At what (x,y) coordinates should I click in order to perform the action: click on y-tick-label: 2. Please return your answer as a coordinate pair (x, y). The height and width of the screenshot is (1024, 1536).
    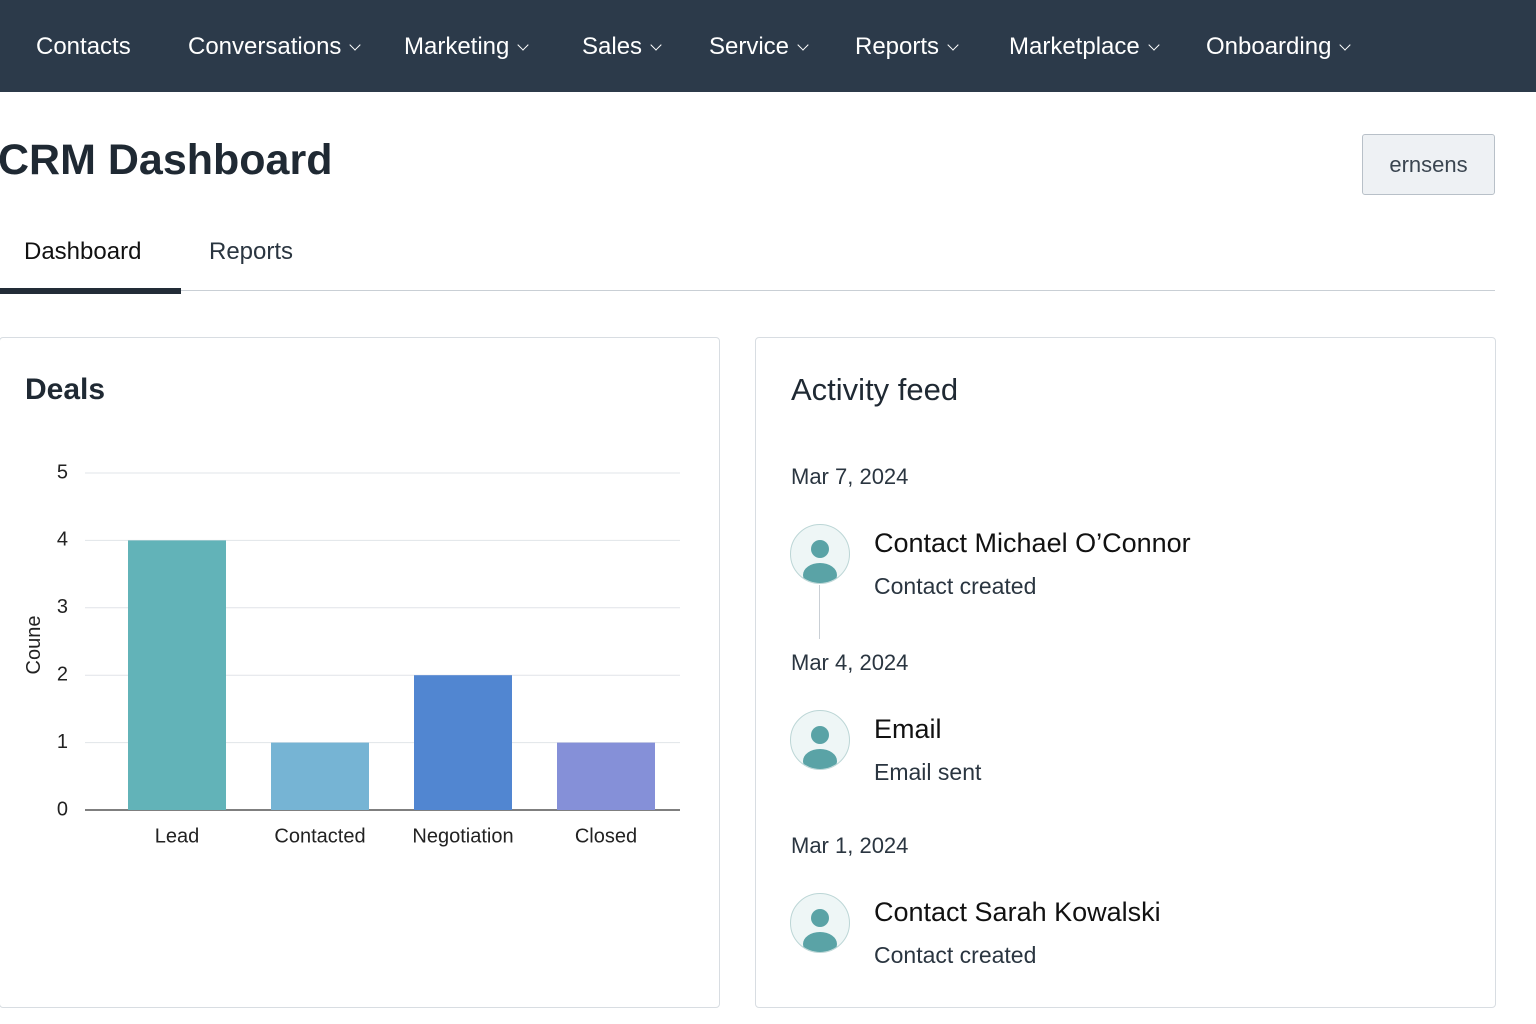
    Looking at the image, I should click on (62, 674).